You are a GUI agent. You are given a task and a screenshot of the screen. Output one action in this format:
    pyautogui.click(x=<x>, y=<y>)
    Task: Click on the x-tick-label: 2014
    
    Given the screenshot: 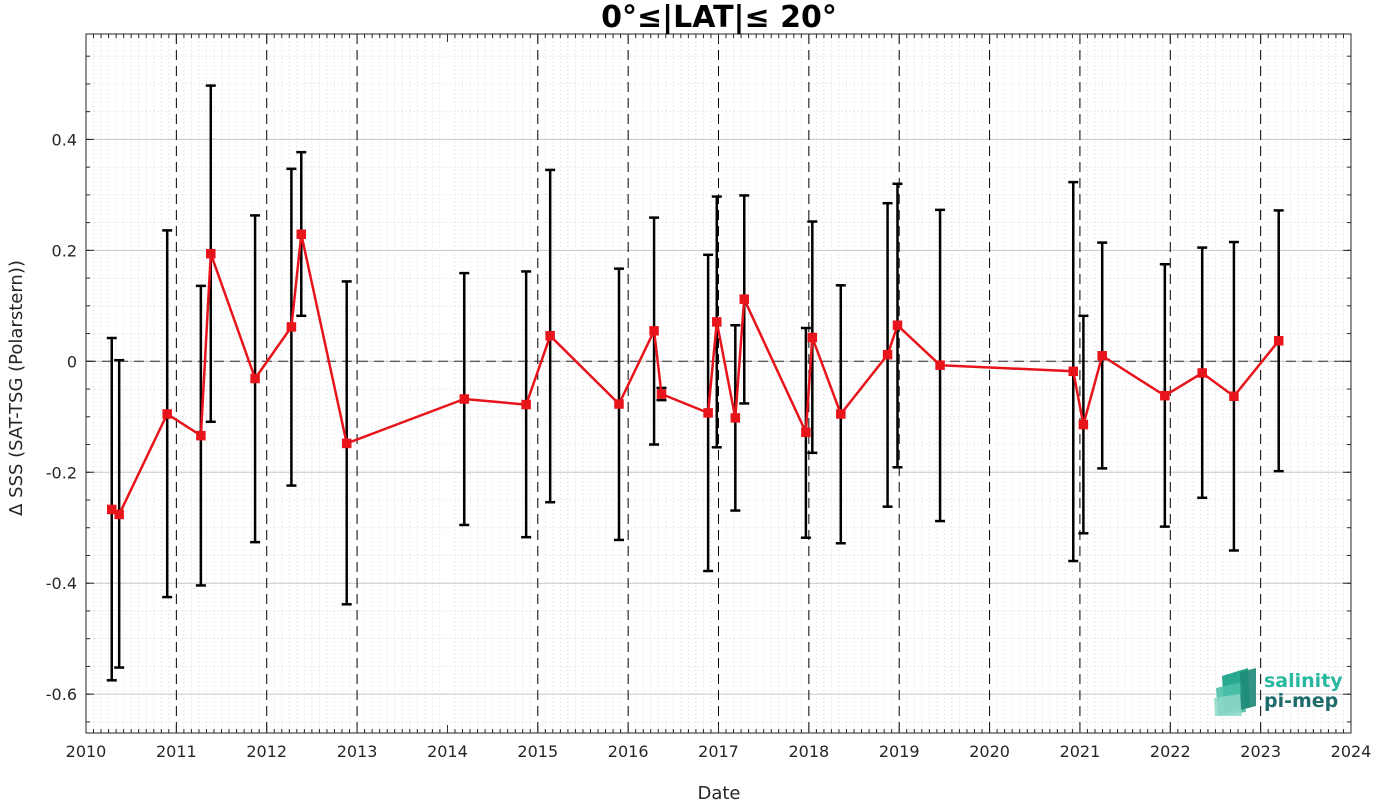 What is the action you would take?
    pyautogui.click(x=447, y=751)
    